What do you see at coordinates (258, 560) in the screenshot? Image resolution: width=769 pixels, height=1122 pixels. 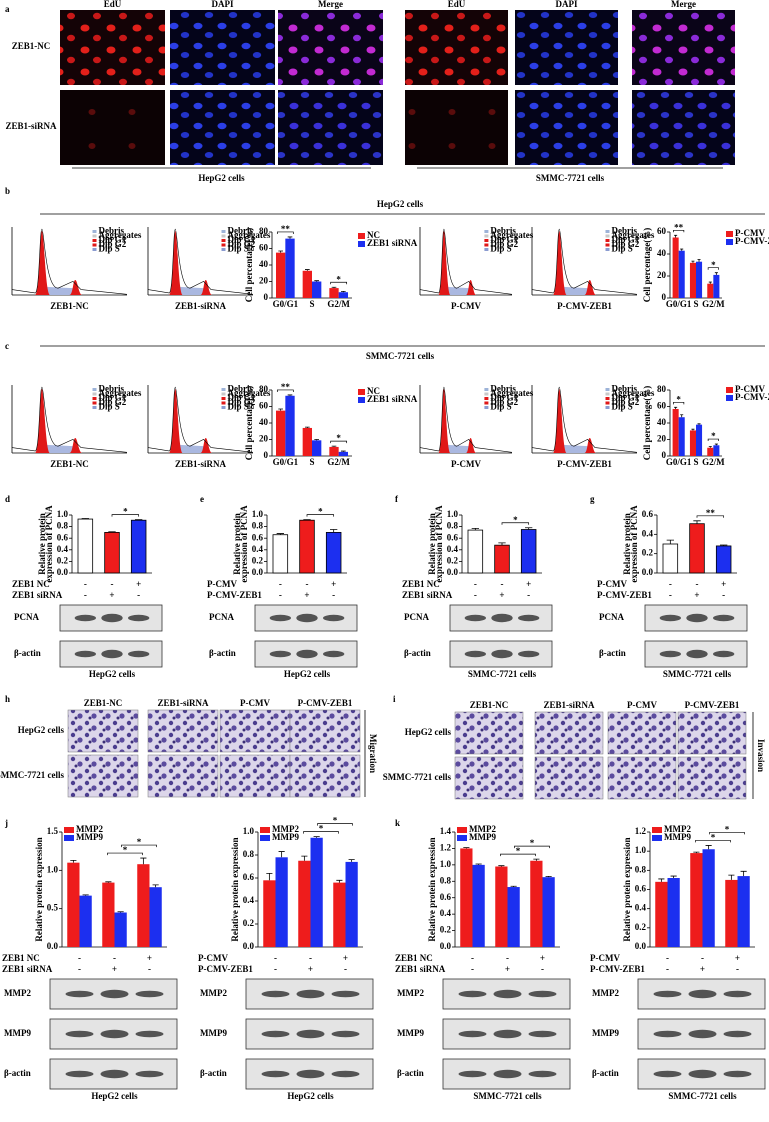 I see `y-tick-label: 0.2` at bounding box center [258, 560].